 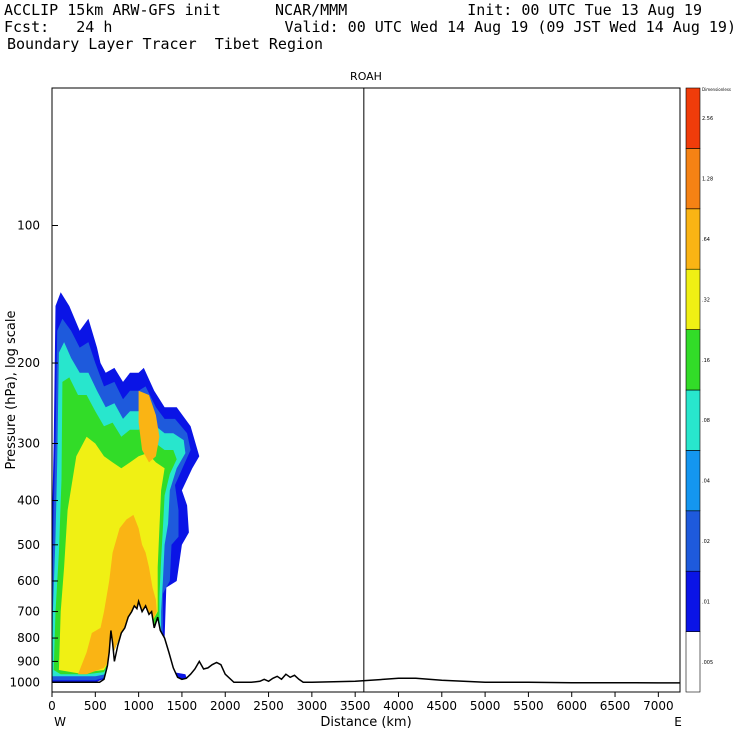 I want to click on chart-title: ROAH, so click(x=366, y=76).